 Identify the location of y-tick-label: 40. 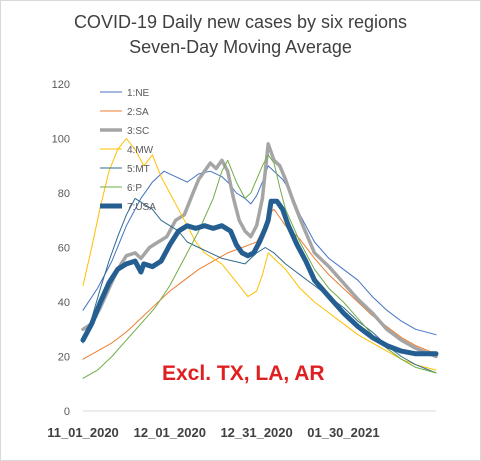
(64, 303).